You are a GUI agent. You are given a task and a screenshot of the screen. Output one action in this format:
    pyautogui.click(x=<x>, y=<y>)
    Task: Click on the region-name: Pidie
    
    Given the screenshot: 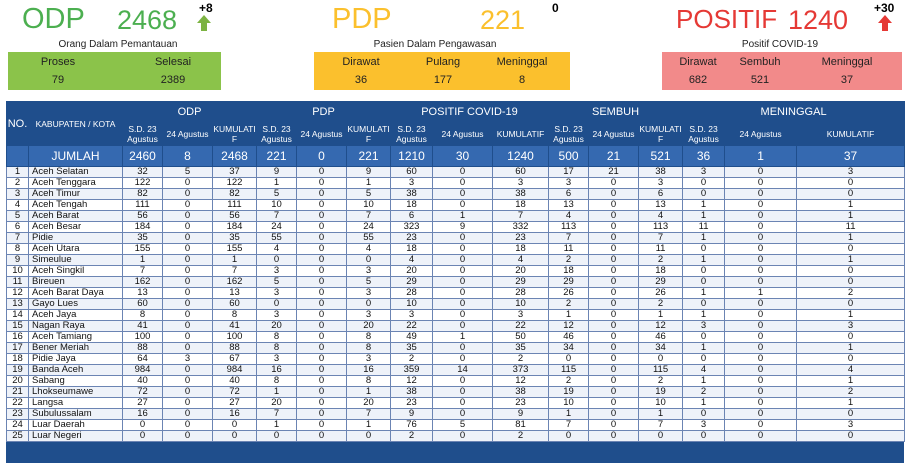 What is the action you would take?
    pyautogui.click(x=75, y=238)
    